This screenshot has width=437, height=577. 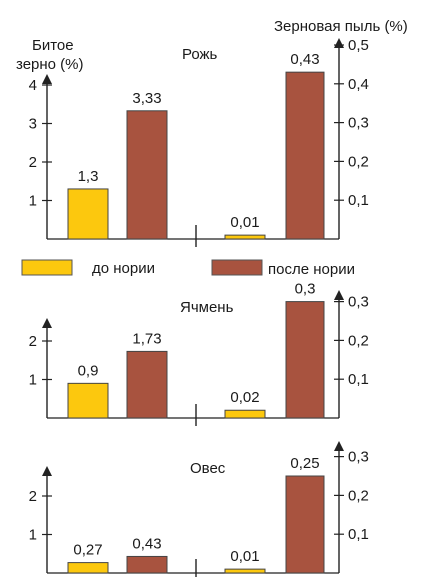 I want to click on bar-value-label: 0,9, so click(x=88, y=370).